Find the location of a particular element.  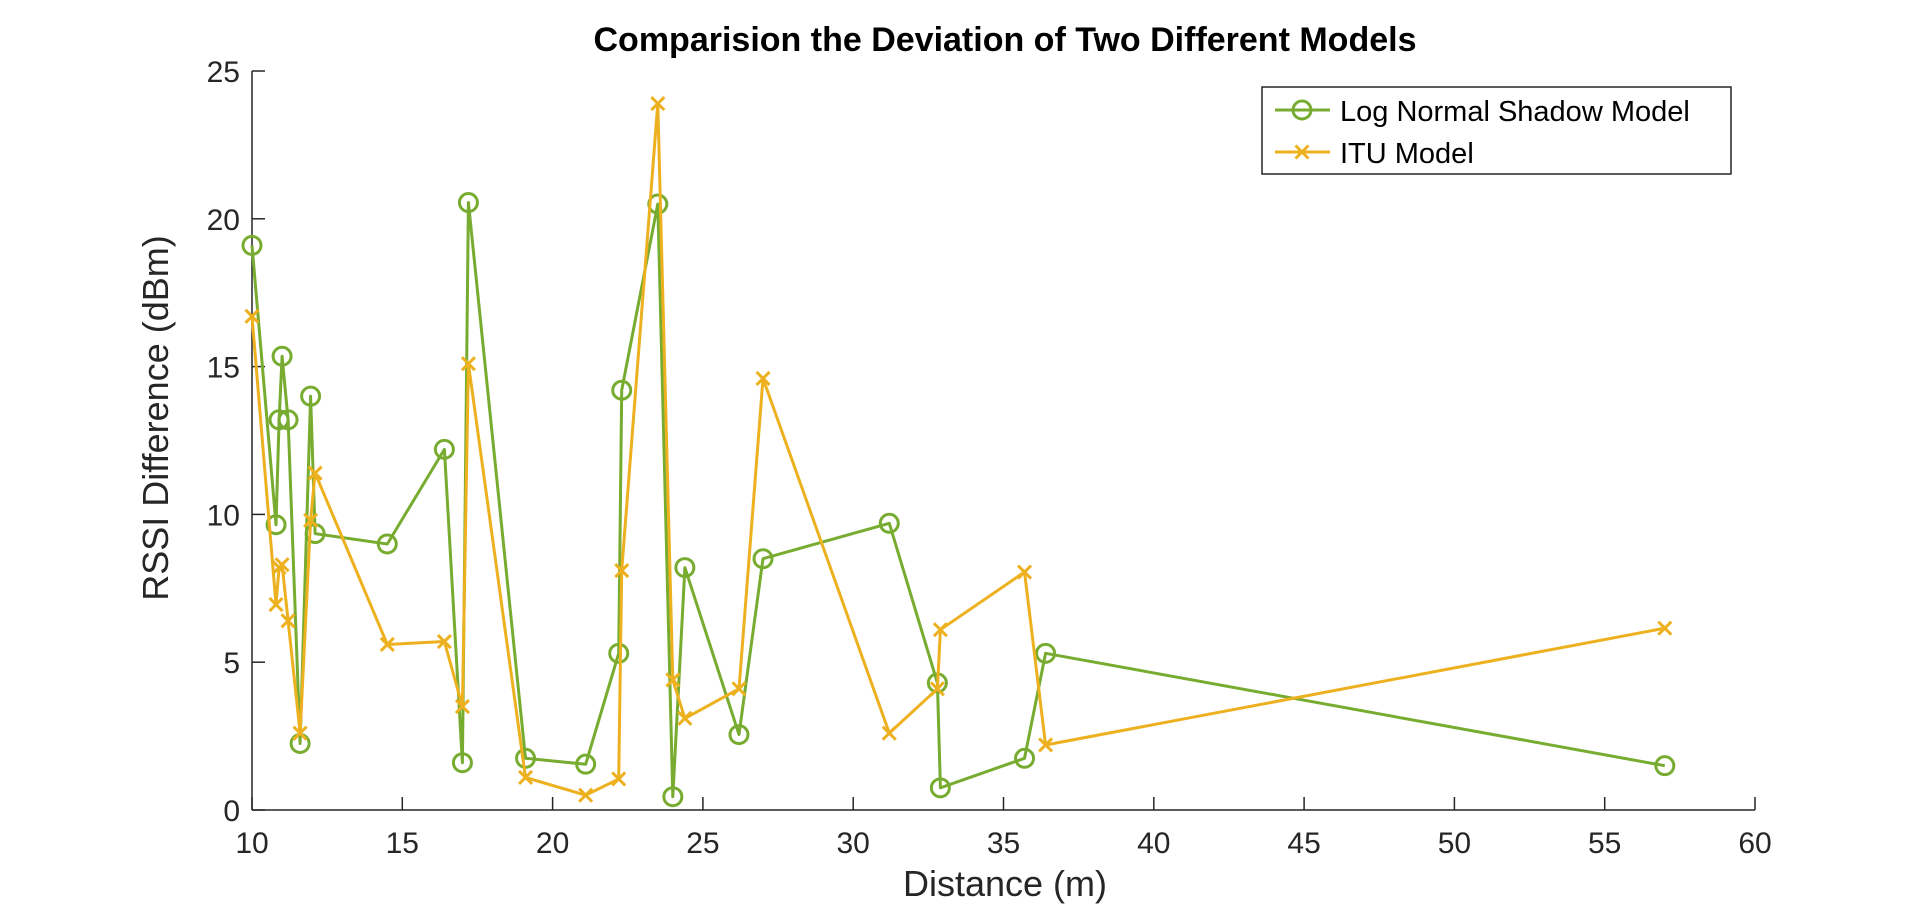

y-tick-label: 25 is located at coordinates (223, 72).